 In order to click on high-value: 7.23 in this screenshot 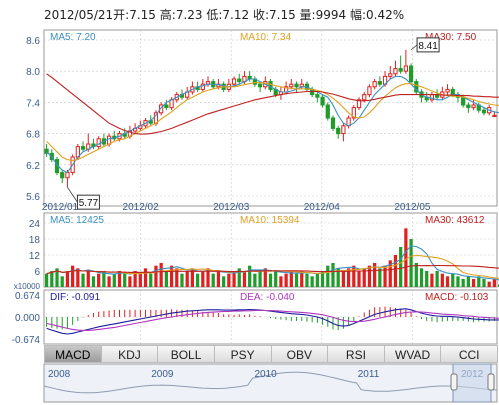, I will do `click(189, 15)`.